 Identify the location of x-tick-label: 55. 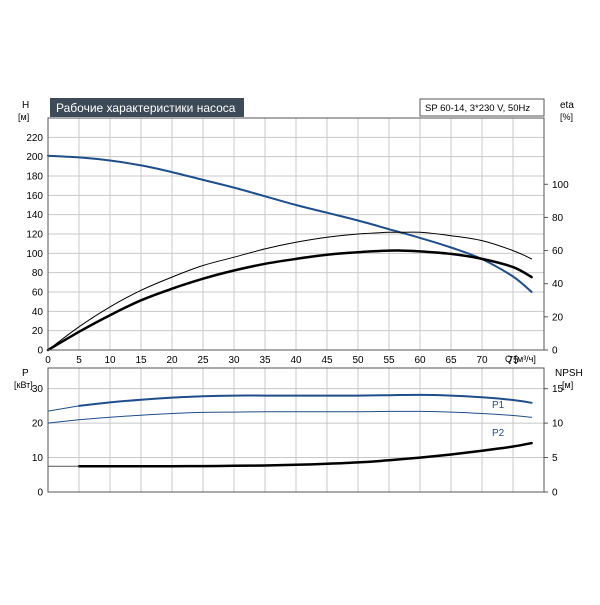
(389, 360).